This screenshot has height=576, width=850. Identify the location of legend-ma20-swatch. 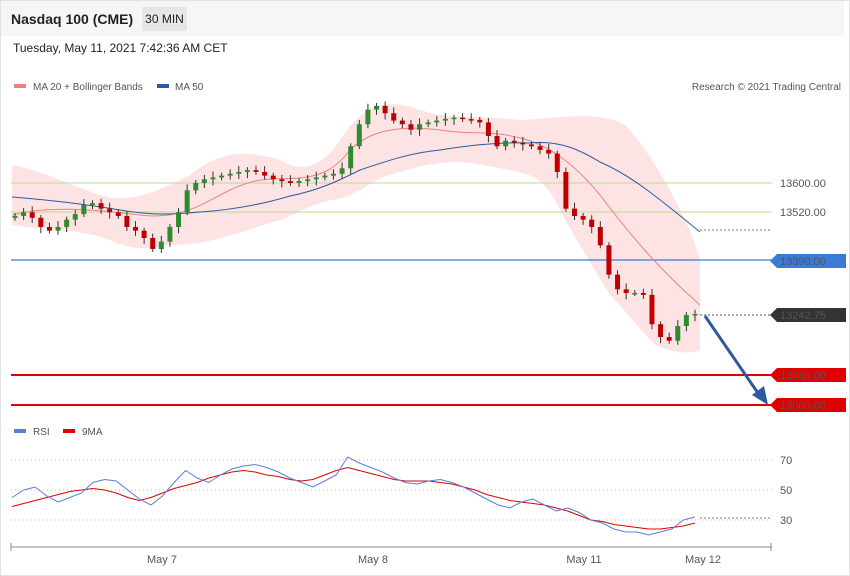
(20, 86).